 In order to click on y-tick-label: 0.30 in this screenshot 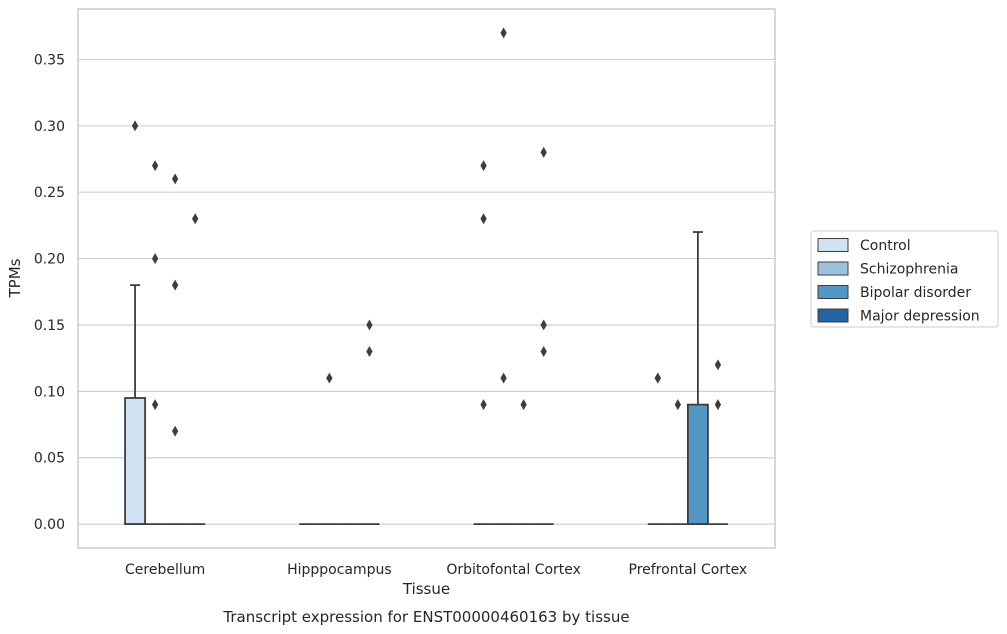, I will do `click(49, 127)`.